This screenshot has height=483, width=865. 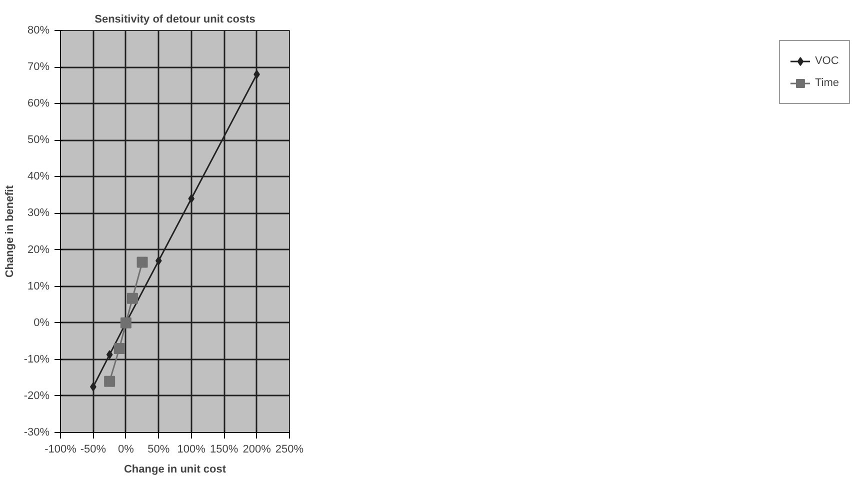 What do you see at coordinates (42, 322) in the screenshot?
I see `y-tick-label: 0%` at bounding box center [42, 322].